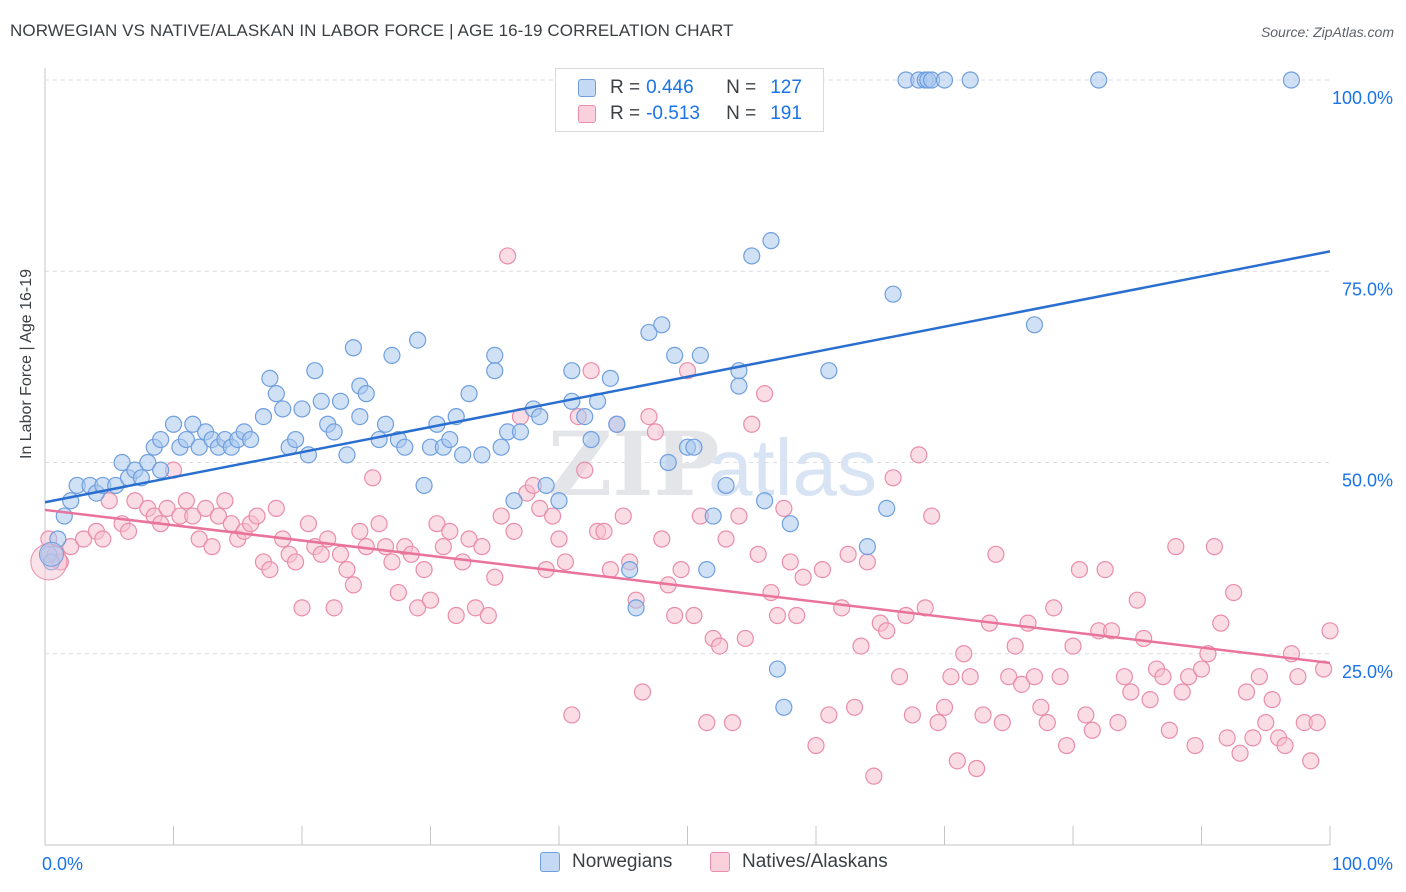 This screenshot has width=1406, height=892. What do you see at coordinates (587, 88) in the screenshot?
I see `legend-swatch-blue` at bounding box center [587, 88].